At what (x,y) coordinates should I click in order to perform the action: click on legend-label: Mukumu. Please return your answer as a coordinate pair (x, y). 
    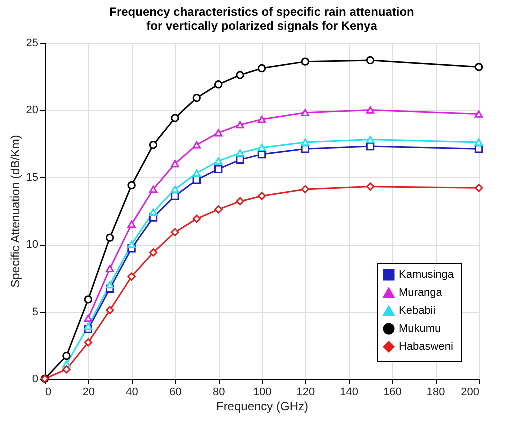
    Looking at the image, I should click on (420, 329).